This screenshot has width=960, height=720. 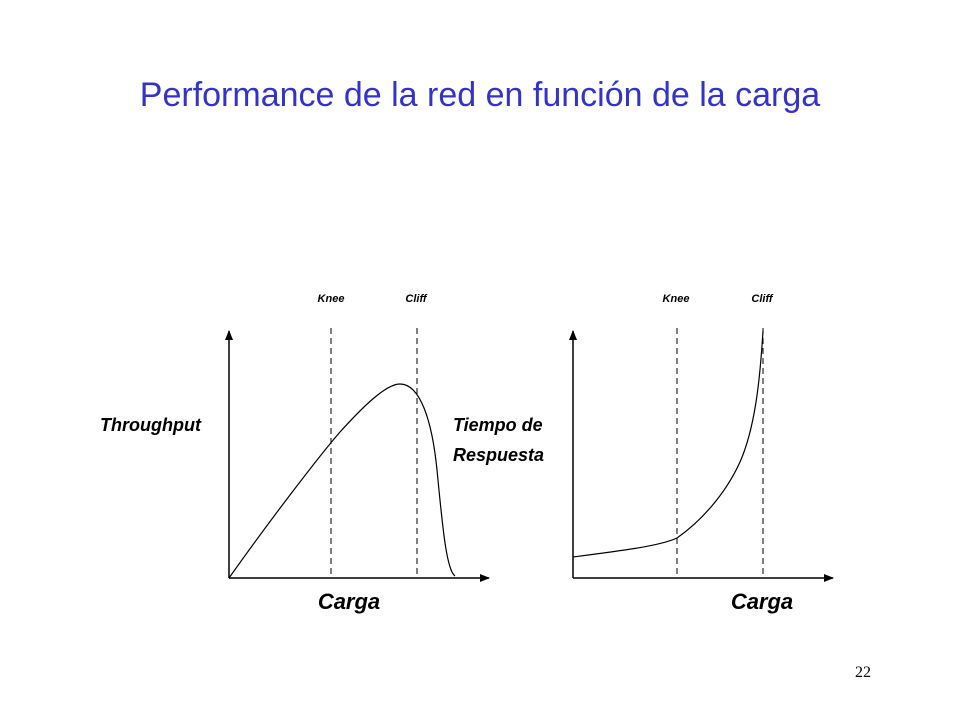 I want to click on throughput-knee-label: Knee, so click(x=331, y=299).